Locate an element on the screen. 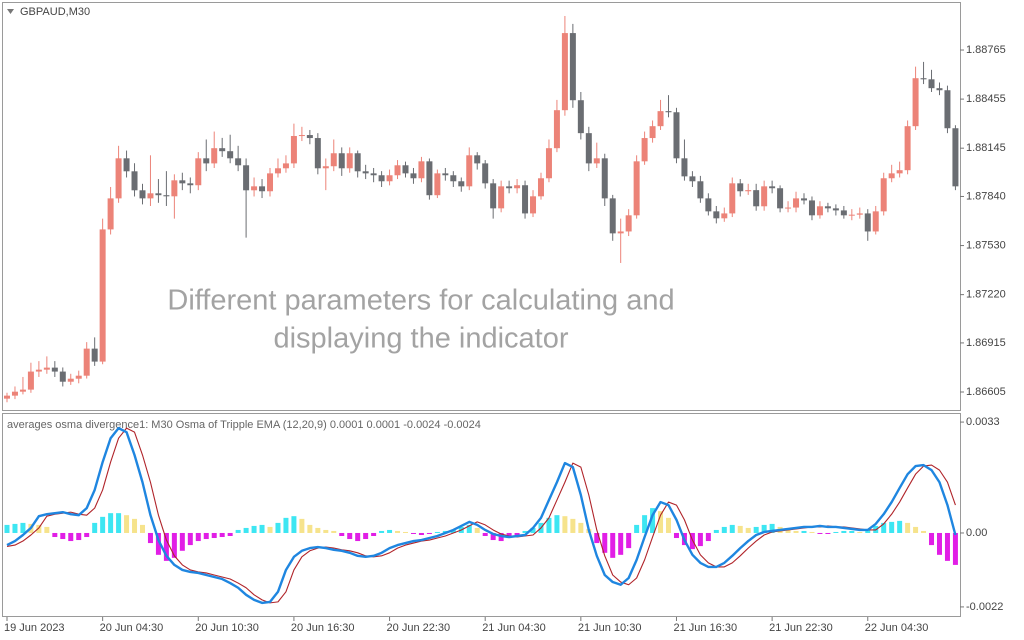 The width and height of the screenshot is (1024, 640). y-tick-label: -0.0022 is located at coordinates (984, 607).